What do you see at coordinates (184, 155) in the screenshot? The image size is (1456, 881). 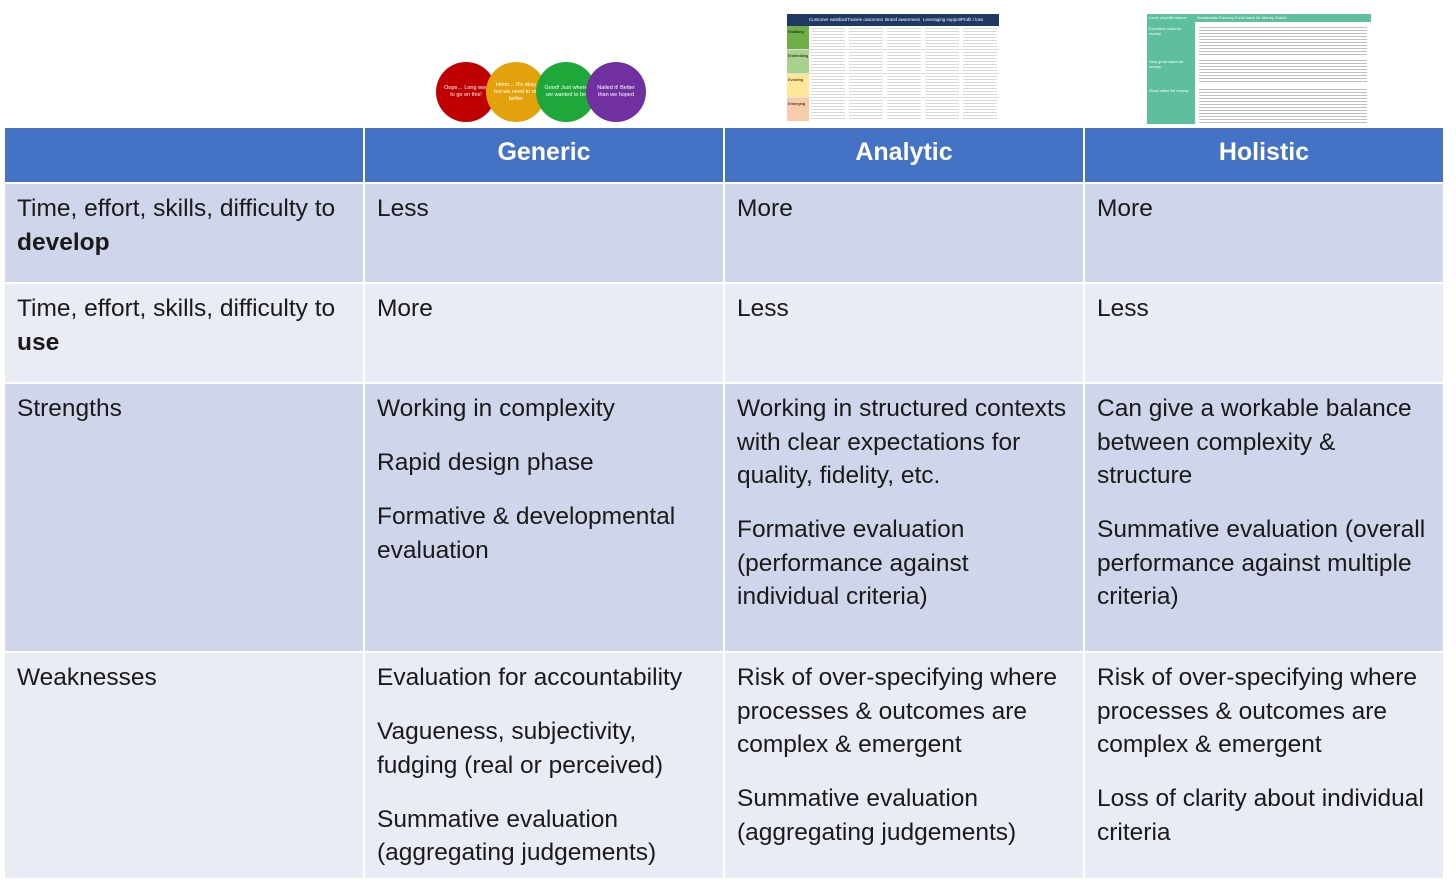 I see `header-cell-empty` at bounding box center [184, 155].